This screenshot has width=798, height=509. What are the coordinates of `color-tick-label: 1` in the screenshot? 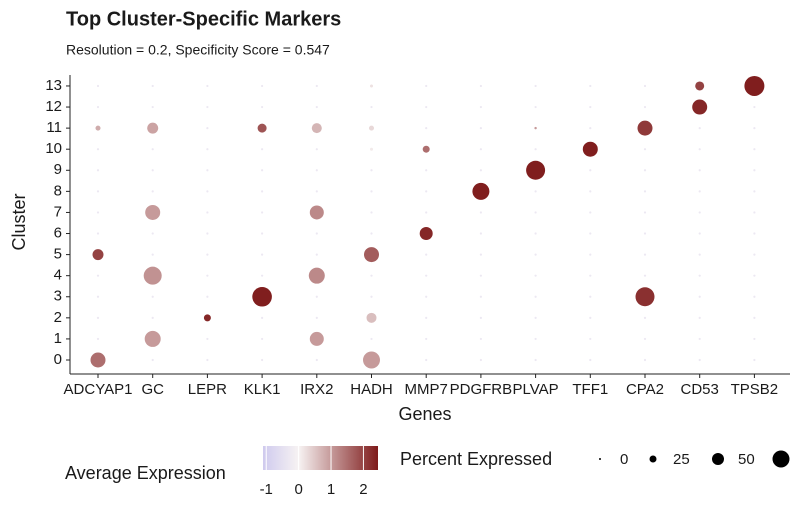 It's located at (331, 489).